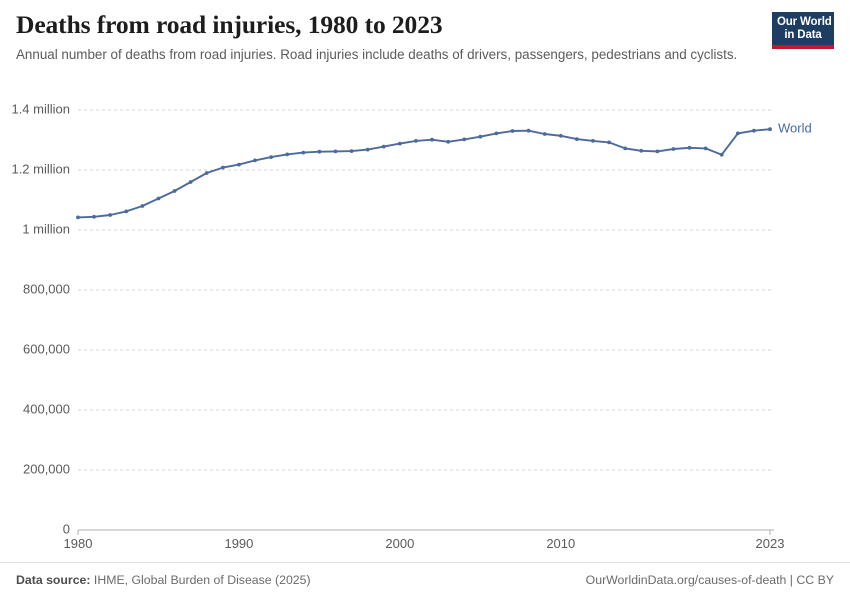 The height and width of the screenshot is (600, 850). I want to click on logo-line-2: in Data, so click(803, 35).